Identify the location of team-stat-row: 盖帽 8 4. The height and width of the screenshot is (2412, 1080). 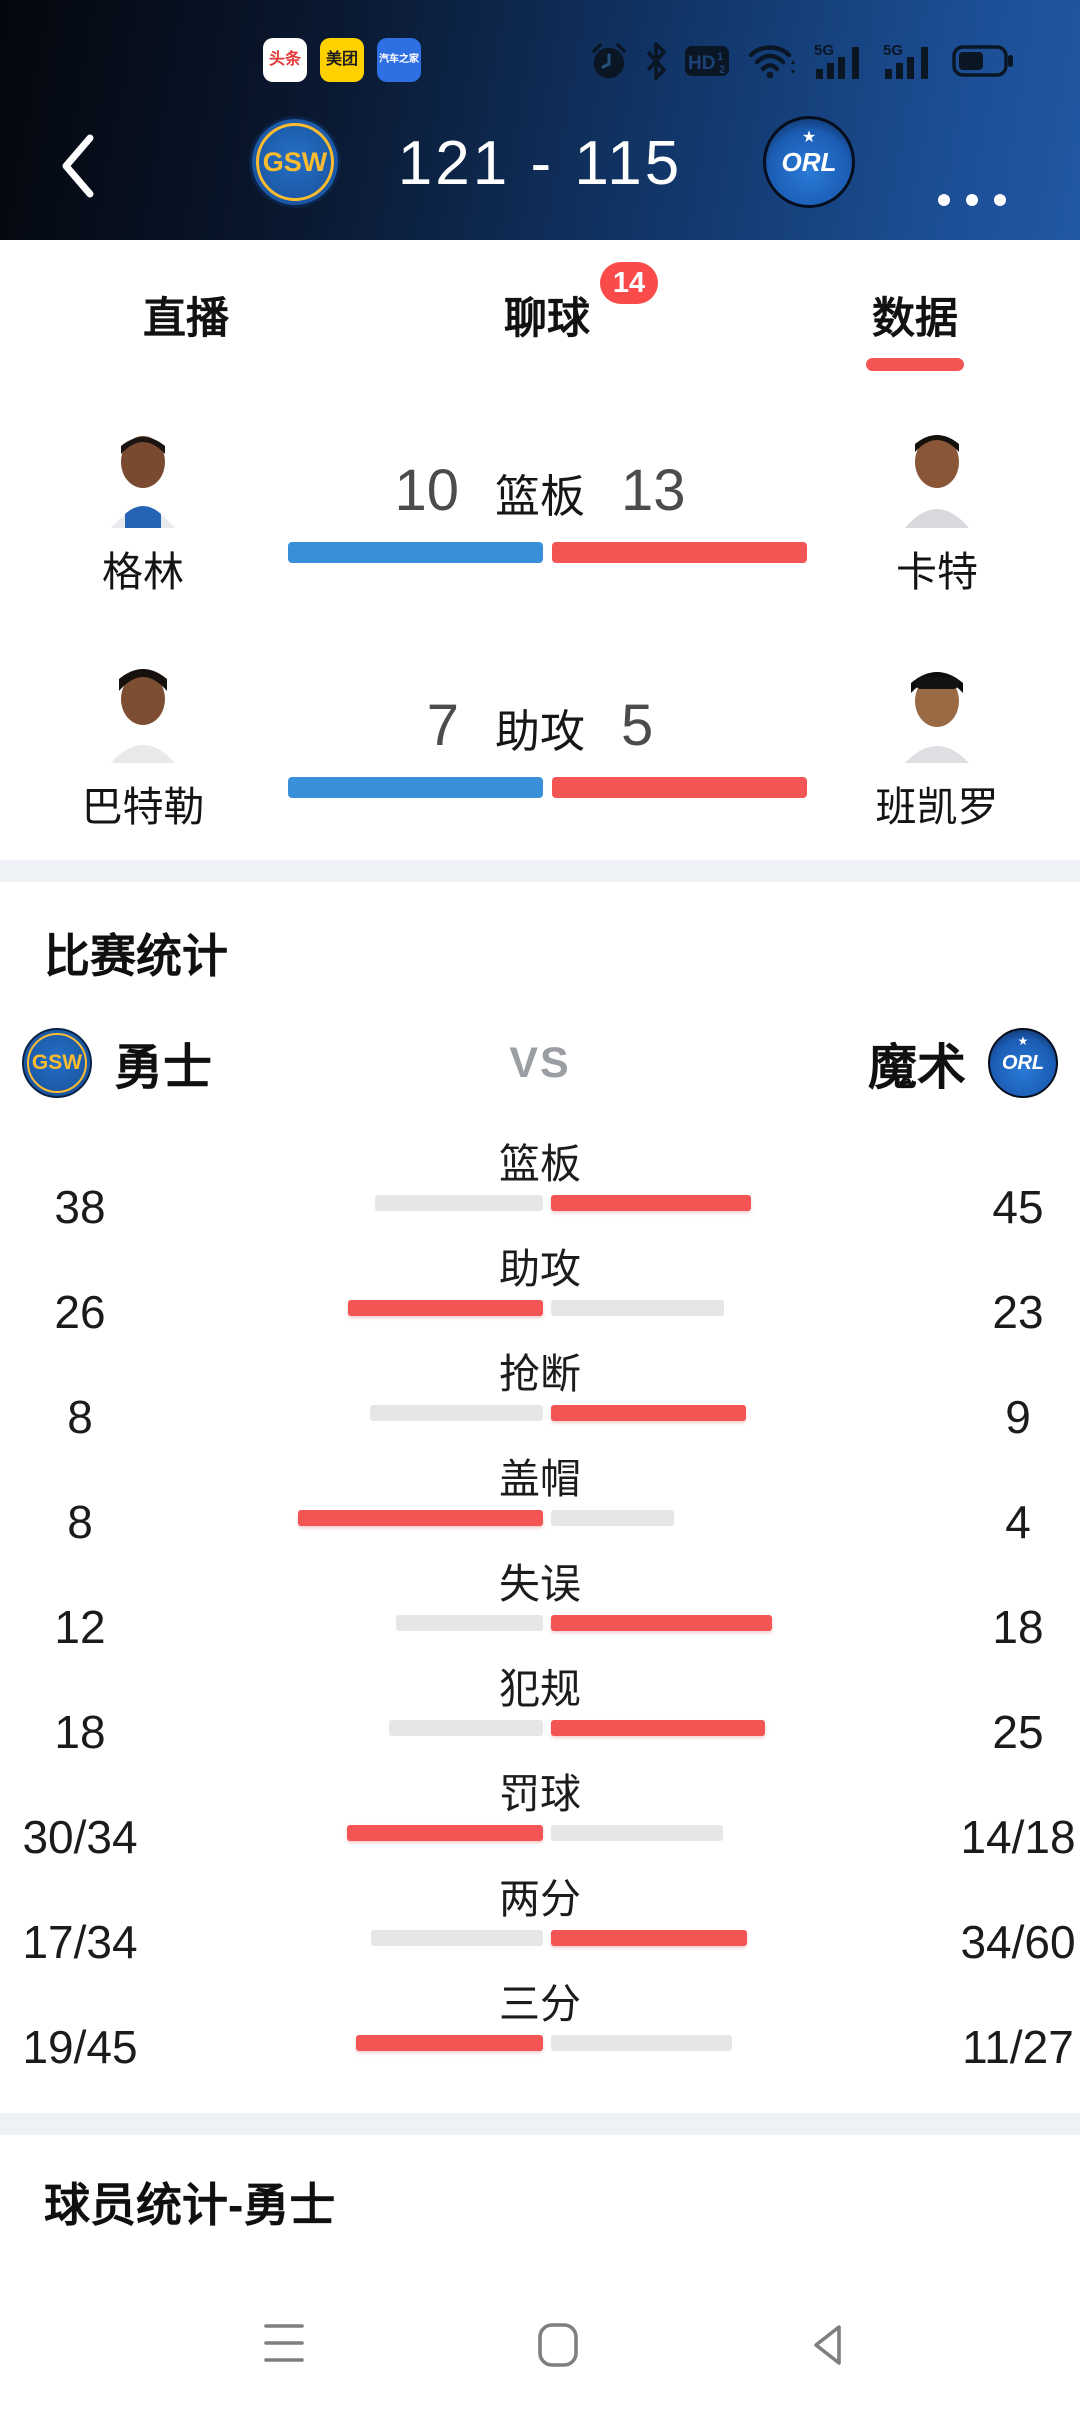
(540, 1492).